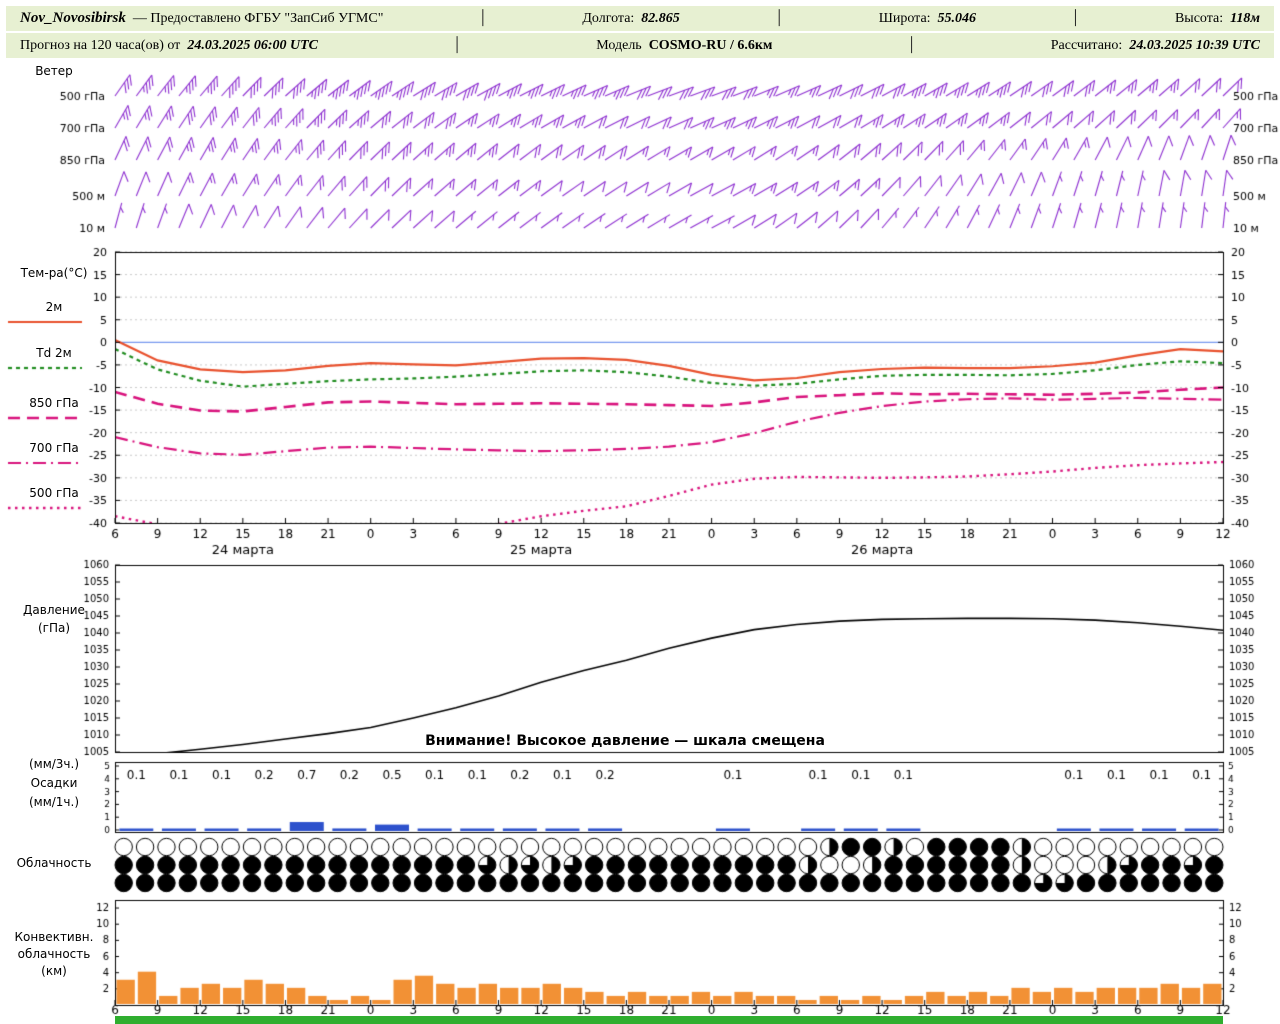 The width and height of the screenshot is (1280, 1024). Describe the element at coordinates (54, 307) in the screenshot. I see `legend-temp-2m: 2м` at that location.